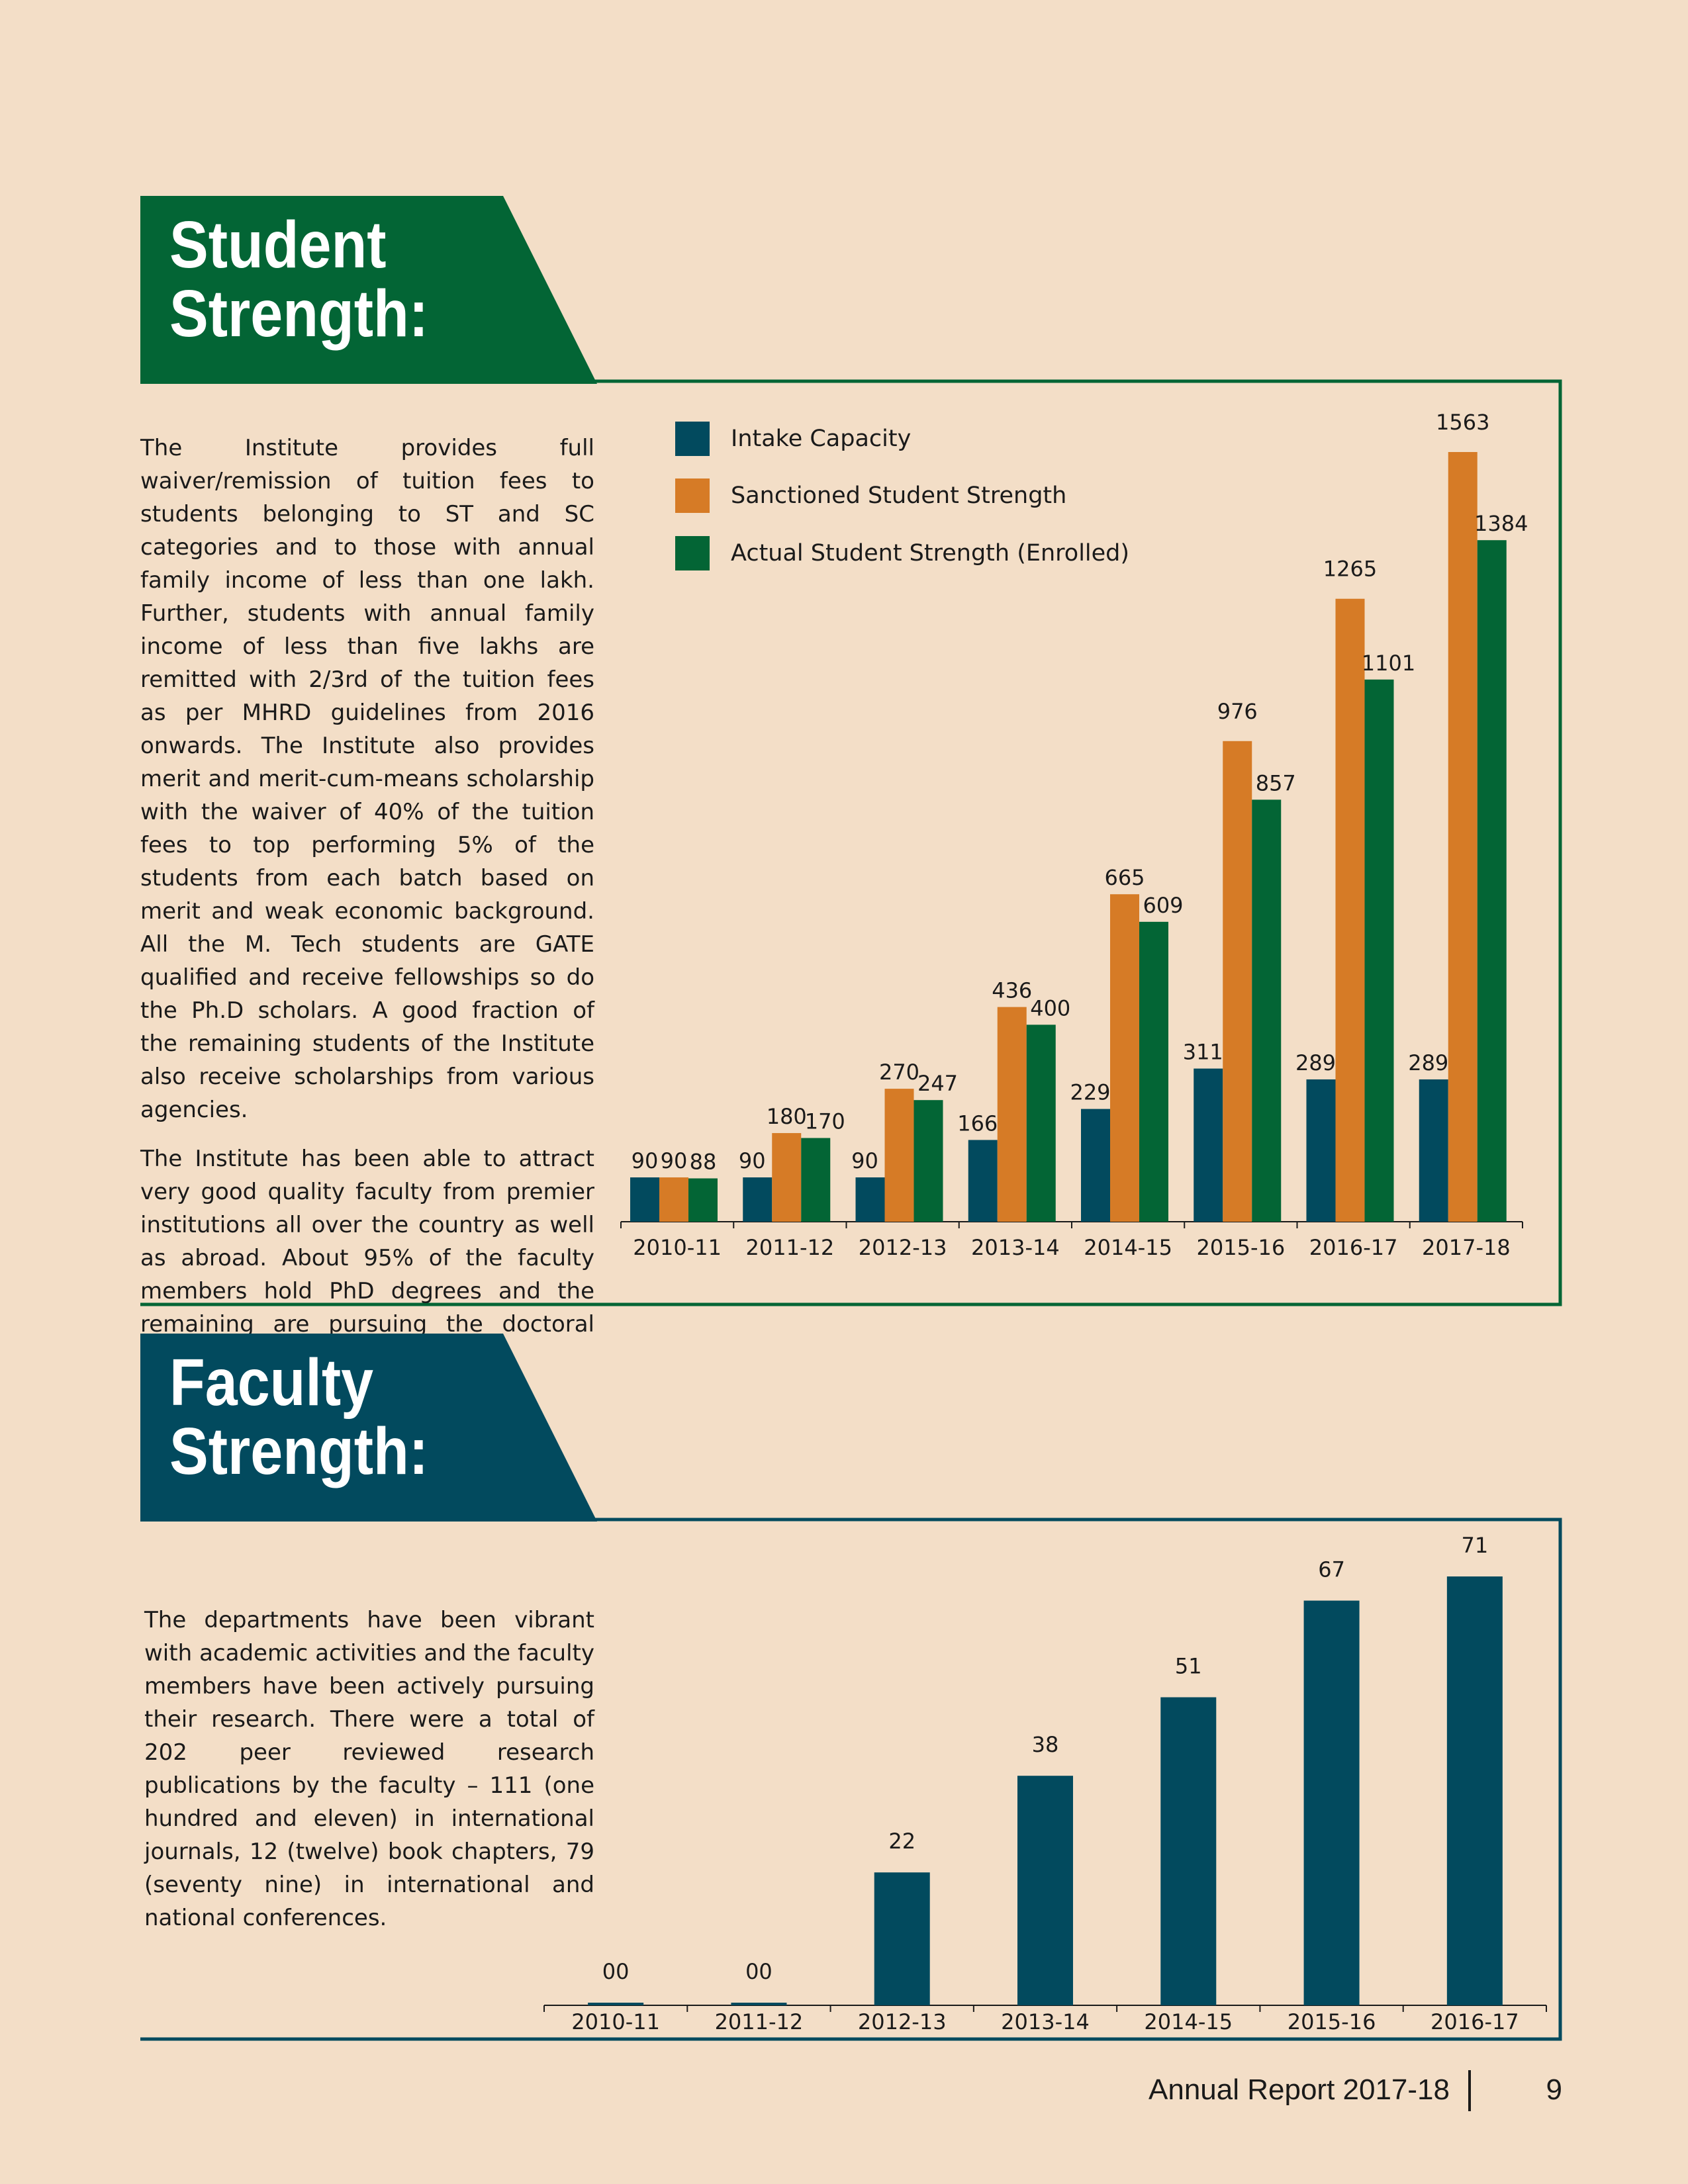  I want to click on data-label-2015-16-series-2: 976, so click(1237, 711).